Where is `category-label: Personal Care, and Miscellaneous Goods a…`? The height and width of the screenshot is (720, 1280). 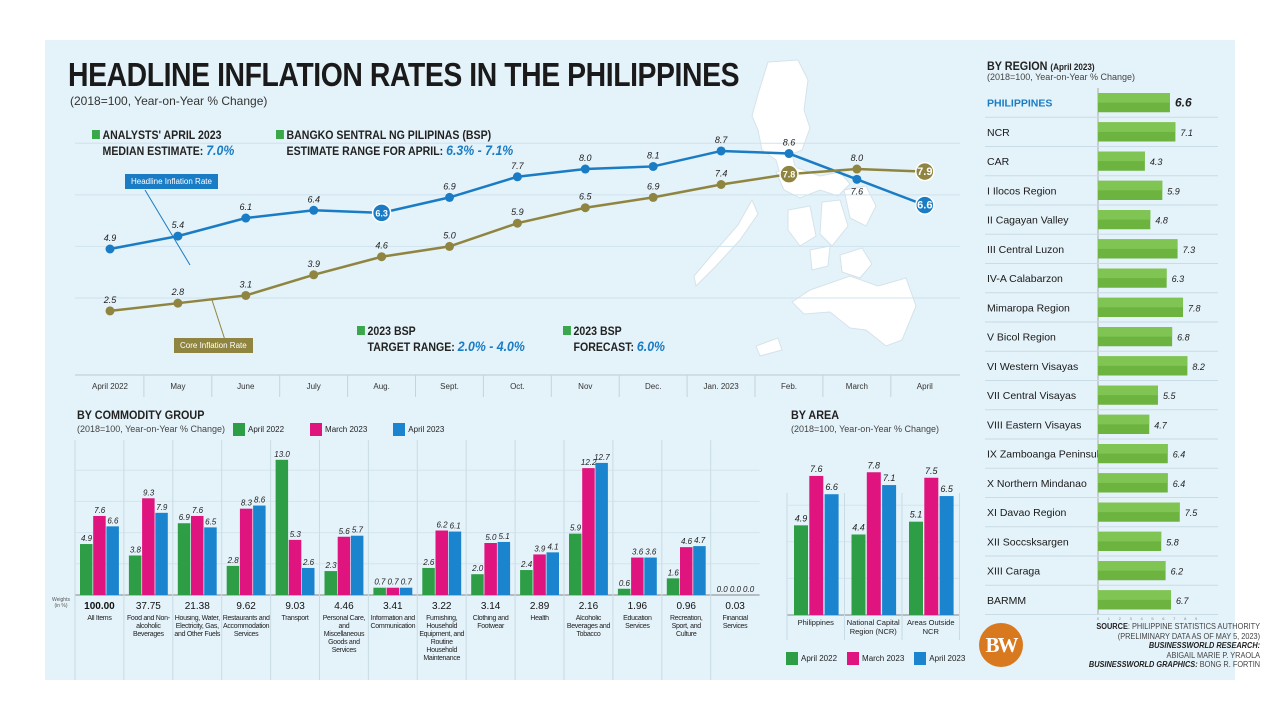
category-label: Personal Care, and Miscellaneous Goods a… is located at coordinates (344, 634).